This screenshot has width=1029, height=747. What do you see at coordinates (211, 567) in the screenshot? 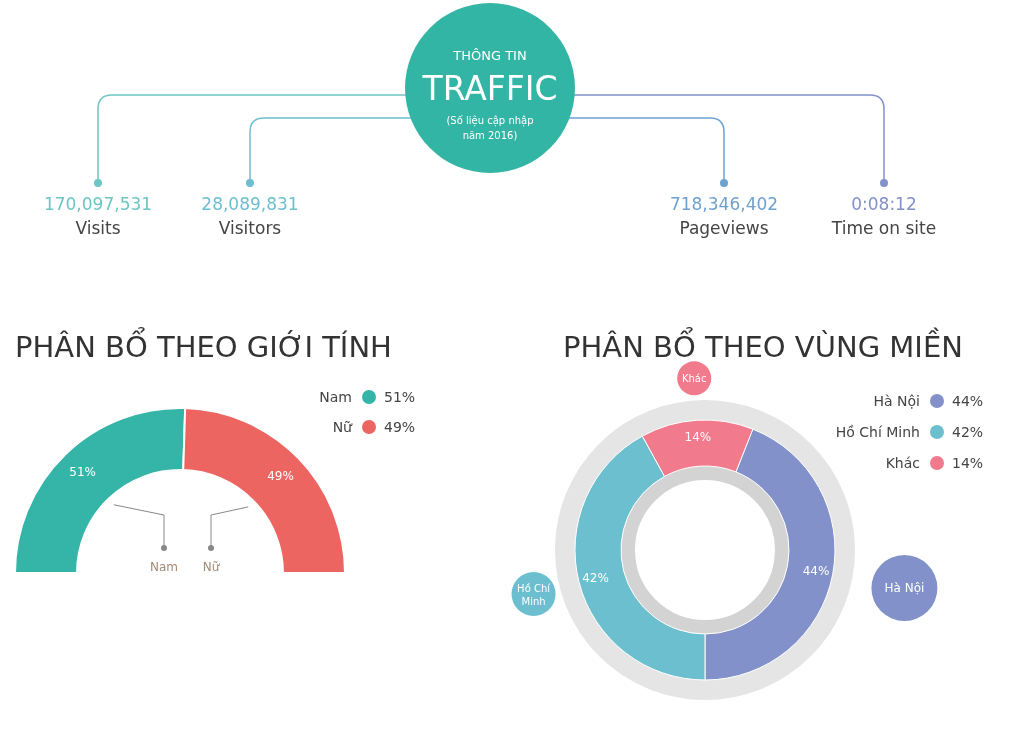
I see `slice-label: Nữ` at bounding box center [211, 567].